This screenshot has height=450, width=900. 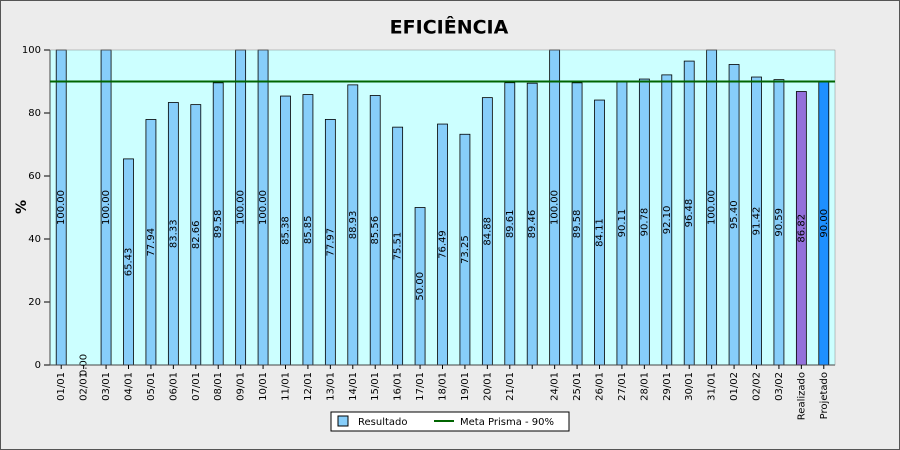 What do you see at coordinates (330, 242) in the screenshot?
I see `value-label: 77.97` at bounding box center [330, 242].